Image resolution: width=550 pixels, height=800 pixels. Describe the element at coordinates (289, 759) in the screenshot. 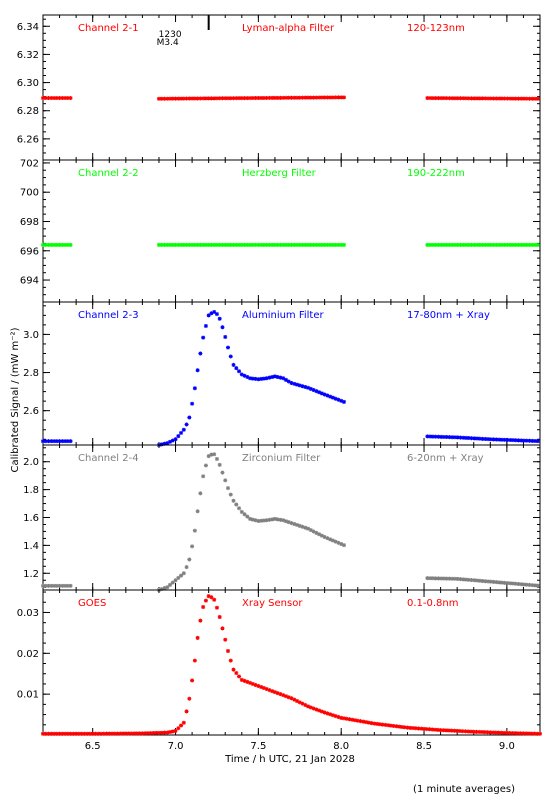

I see `x-axis-label: Time / h UTC, 21 Jan 2028` at that location.